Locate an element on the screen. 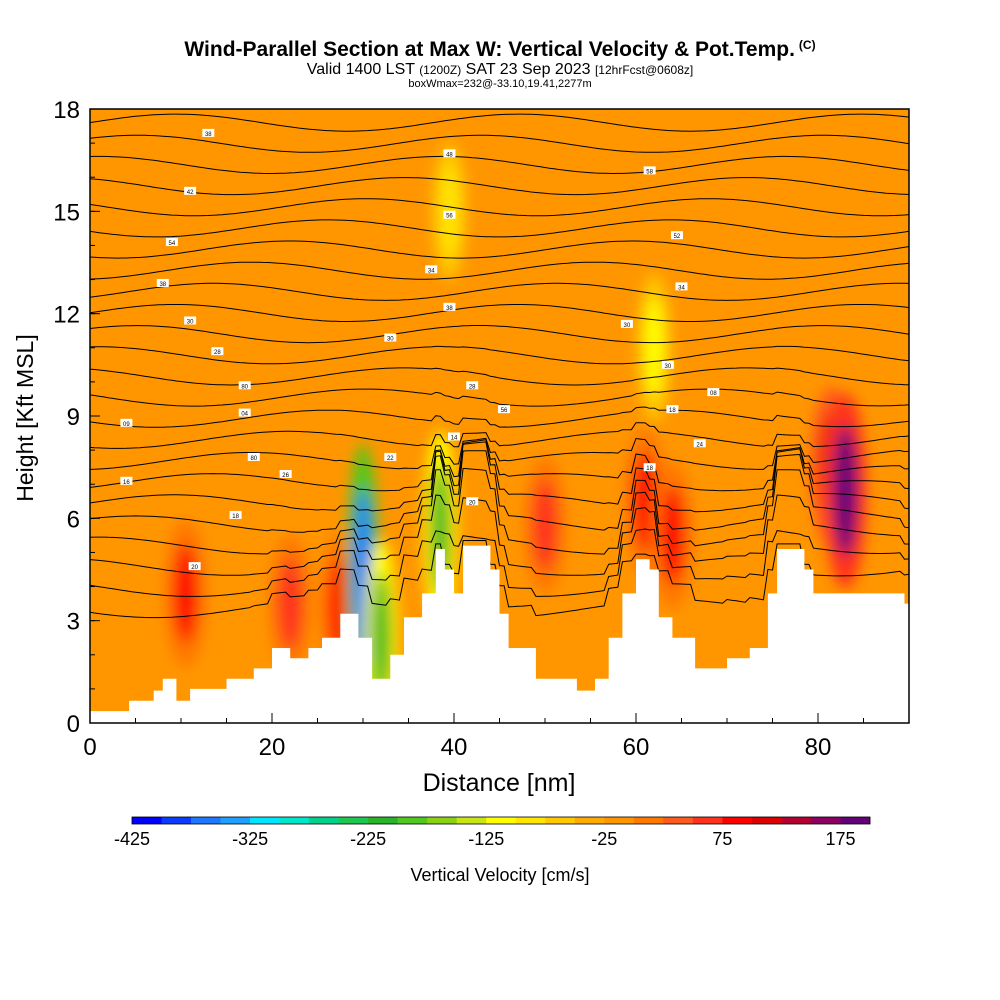 This screenshot has height=1000, width=1000. theta-label-text: 04 is located at coordinates (244, 415).